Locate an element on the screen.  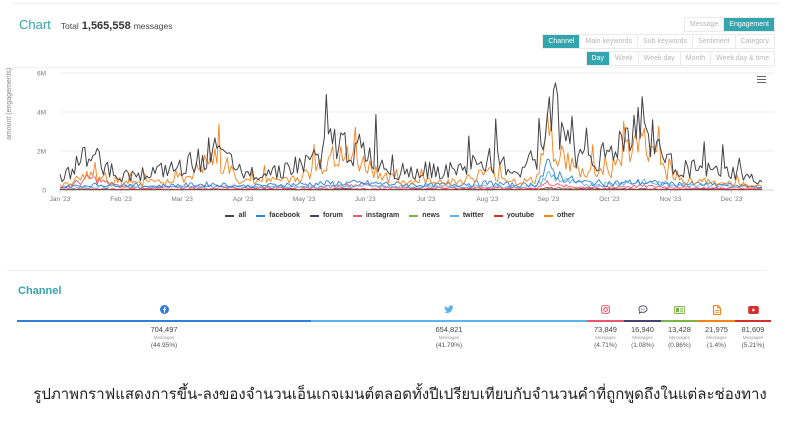
legend-item-facebook: facebook is located at coordinates (278, 215).